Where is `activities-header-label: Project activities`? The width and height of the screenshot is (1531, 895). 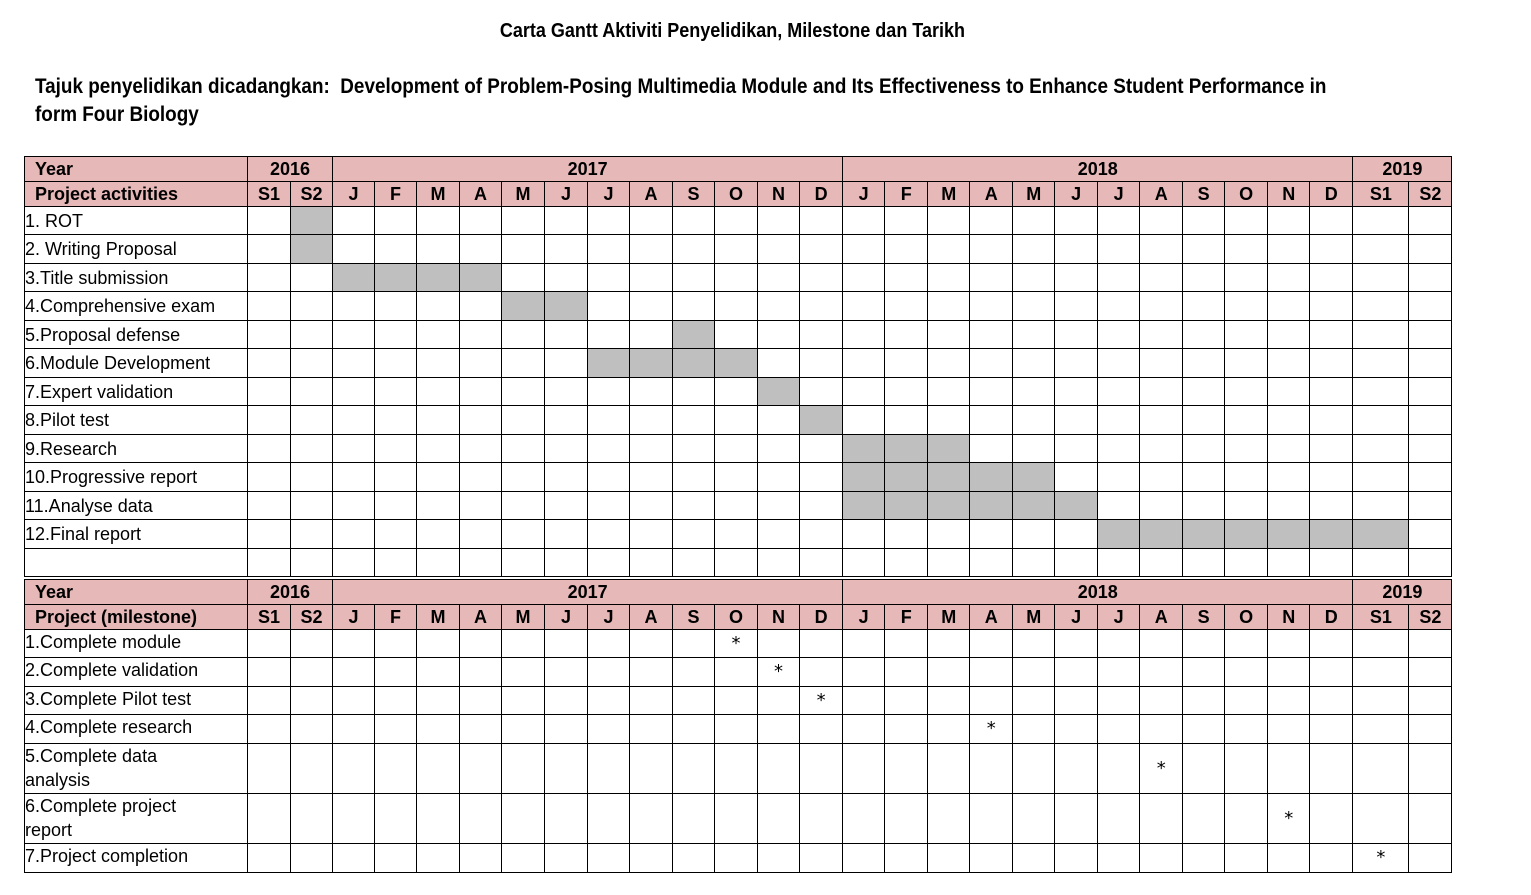
activities-header-label: Project activities is located at coordinates (136, 194).